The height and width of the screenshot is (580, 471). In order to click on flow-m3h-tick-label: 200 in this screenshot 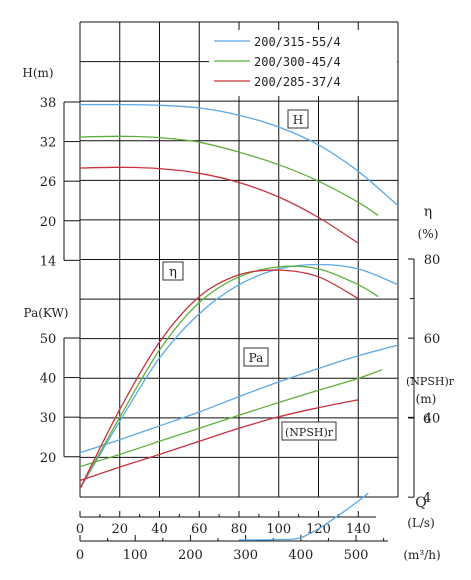, I will do `click(190, 555)`.